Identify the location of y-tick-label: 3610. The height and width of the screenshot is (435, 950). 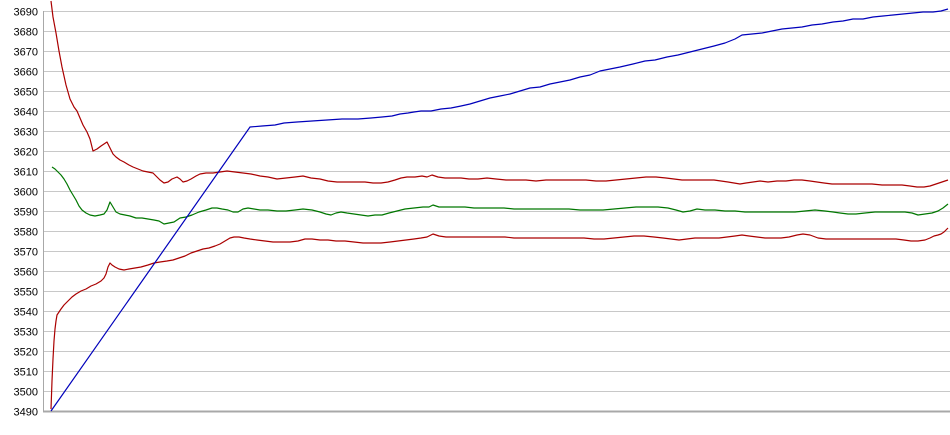
(26, 173).